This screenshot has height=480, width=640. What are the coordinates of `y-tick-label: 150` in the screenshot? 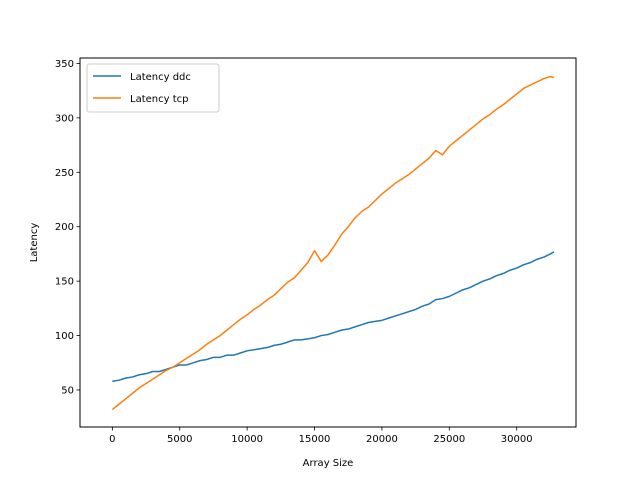 It's located at (64, 282).